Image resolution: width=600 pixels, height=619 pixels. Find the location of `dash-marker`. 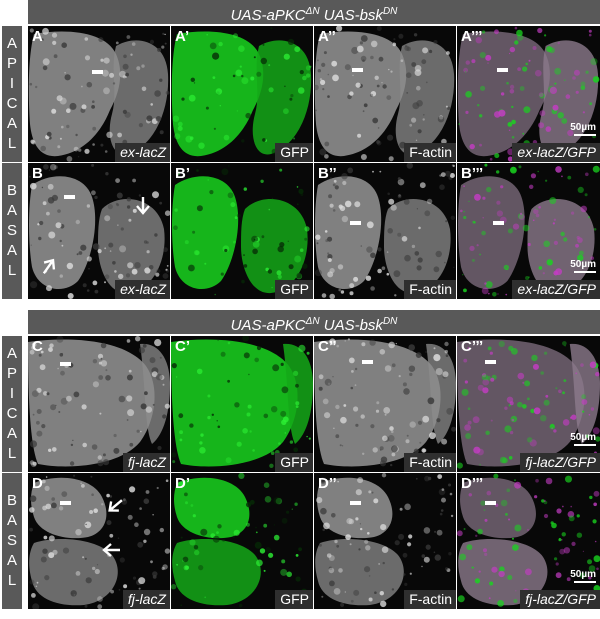

dash-marker is located at coordinates (65, 503).